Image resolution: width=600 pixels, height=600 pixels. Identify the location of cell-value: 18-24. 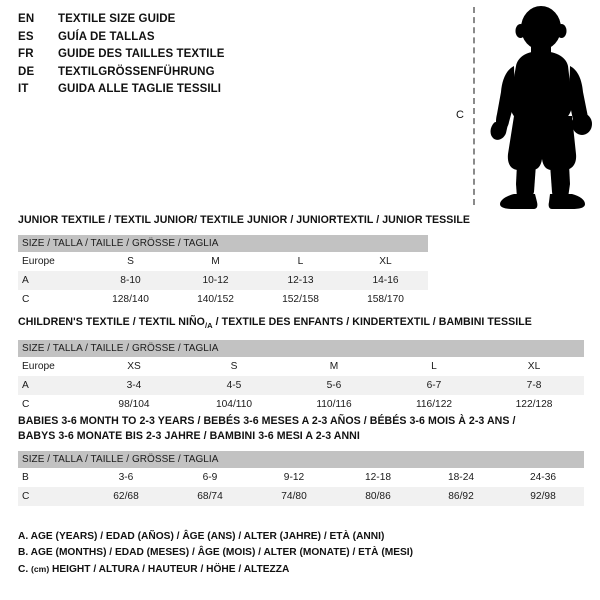
(461, 477).